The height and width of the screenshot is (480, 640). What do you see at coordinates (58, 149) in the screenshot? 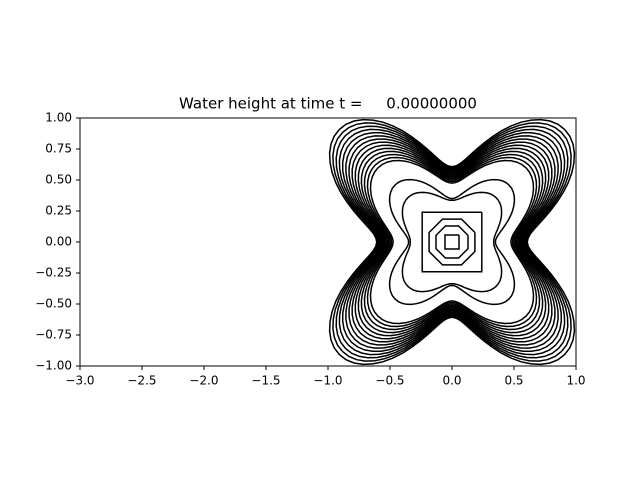
I see `y-tick-label: 0.75` at bounding box center [58, 149].